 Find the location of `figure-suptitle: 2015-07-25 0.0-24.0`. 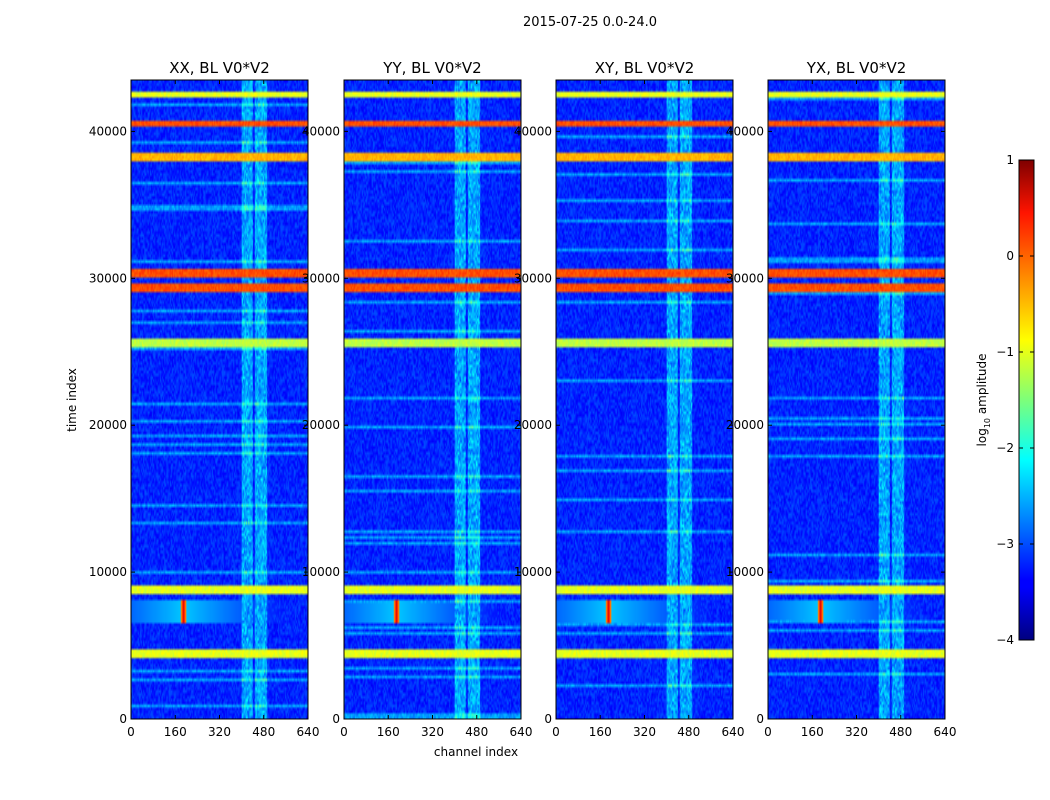

figure-suptitle: 2015-07-25 0.0-24.0 is located at coordinates (590, 22).